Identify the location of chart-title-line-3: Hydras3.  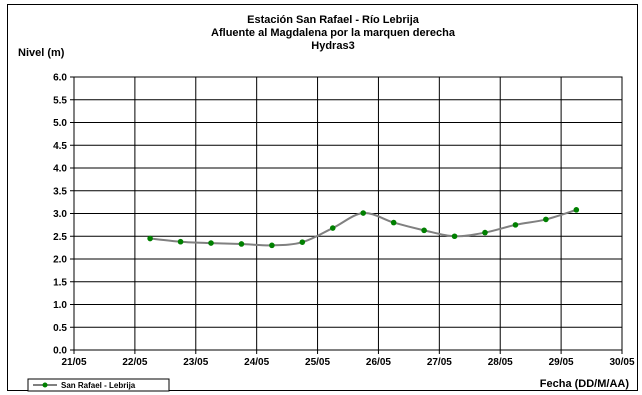
(332, 46).